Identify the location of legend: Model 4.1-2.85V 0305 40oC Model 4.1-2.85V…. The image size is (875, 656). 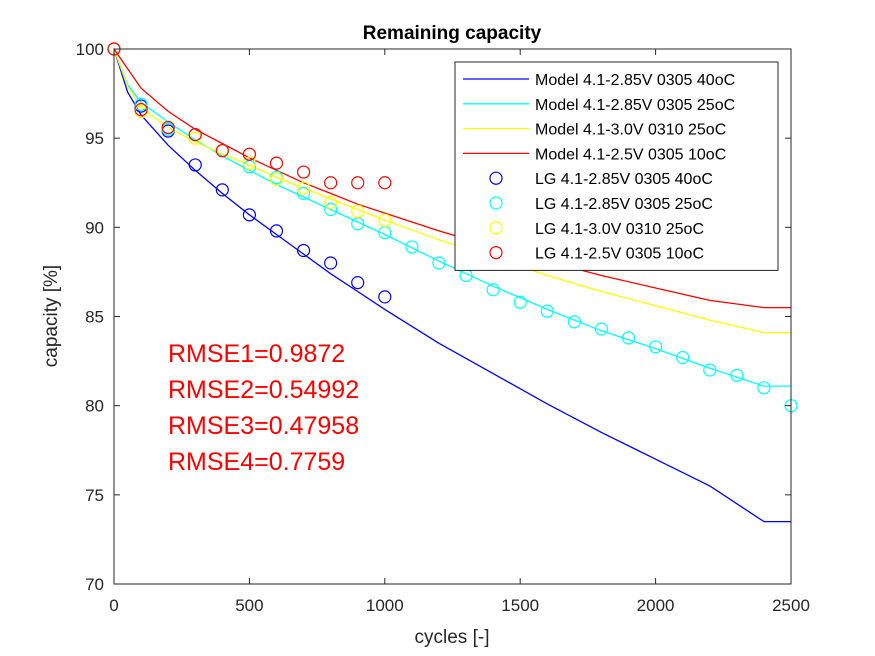
(616, 166).